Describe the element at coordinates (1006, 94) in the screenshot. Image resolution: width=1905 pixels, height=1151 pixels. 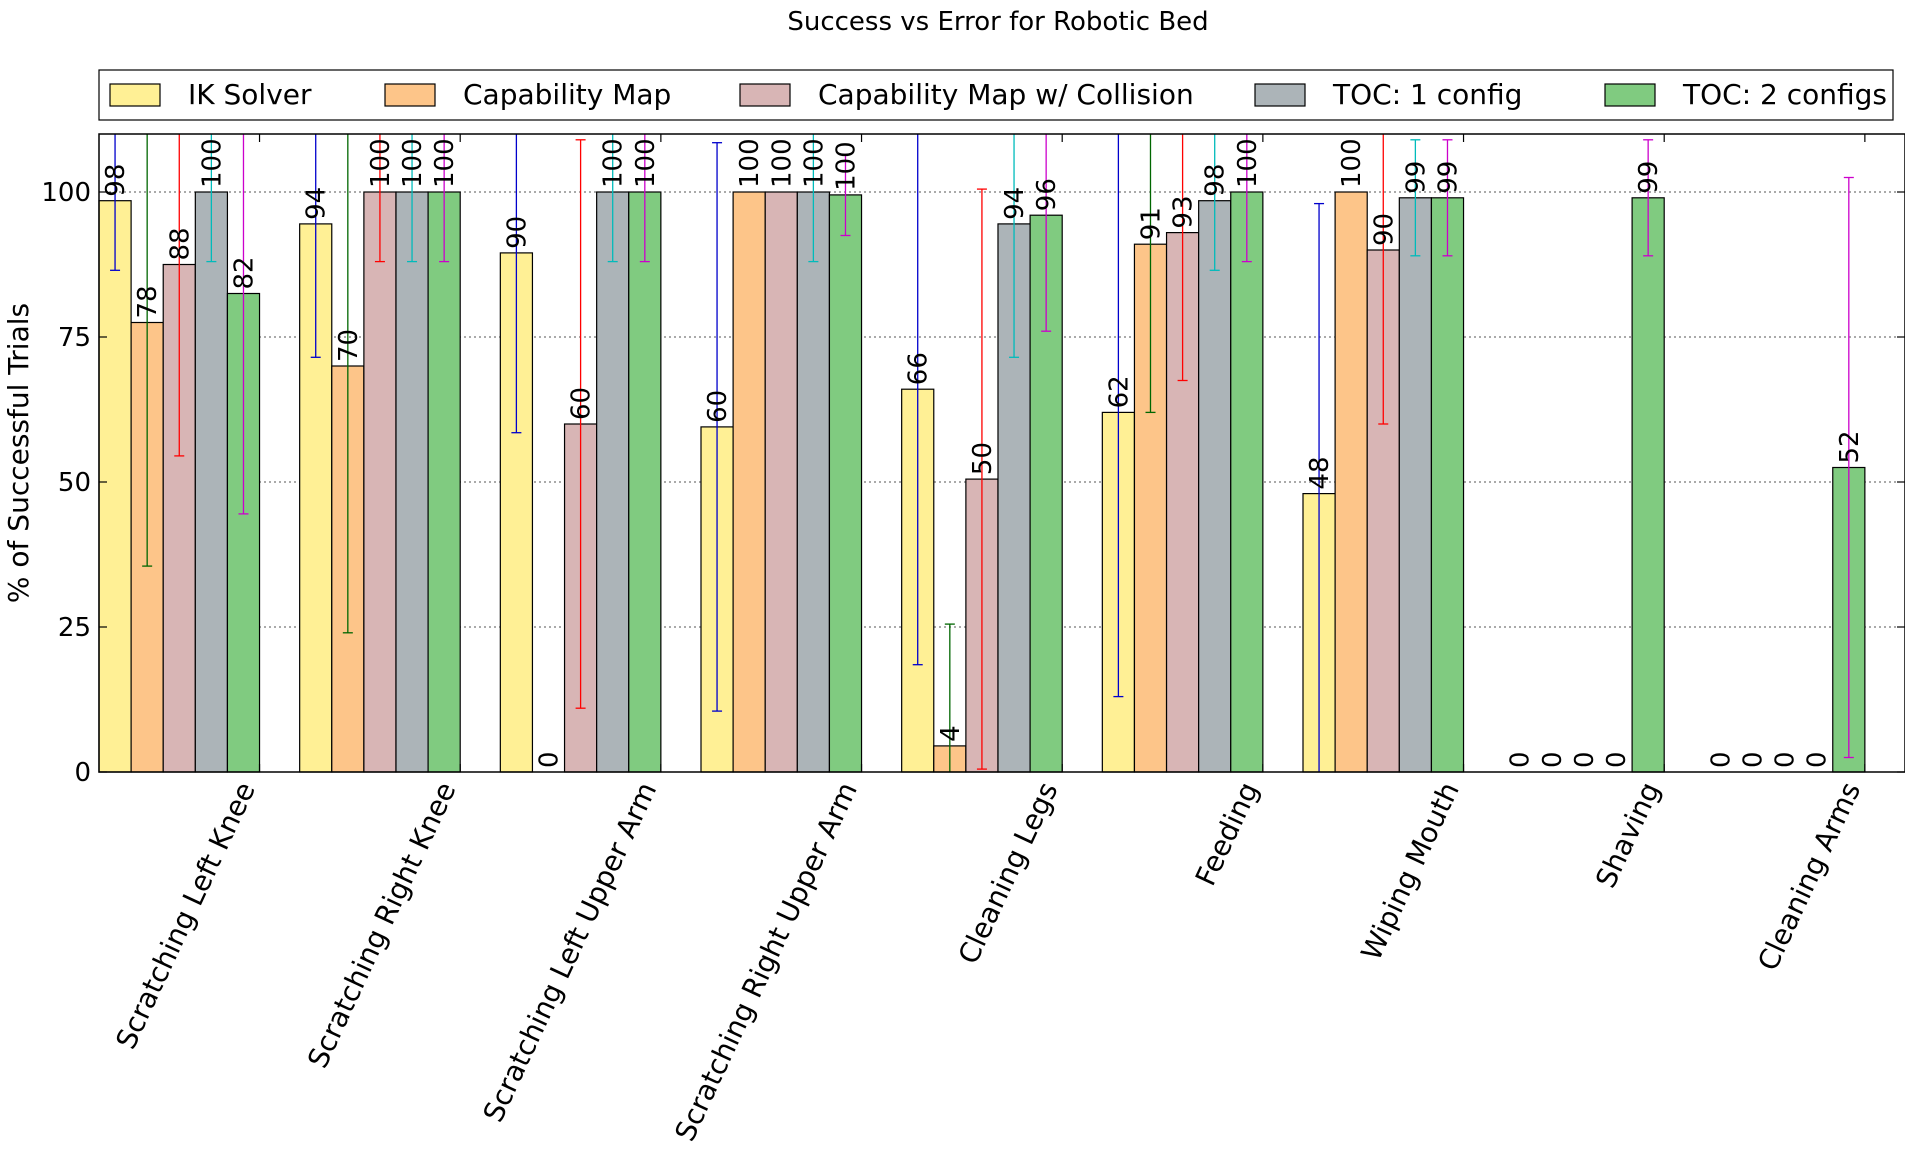
I see `legend-label: Capability Map w/ Collision` at that location.